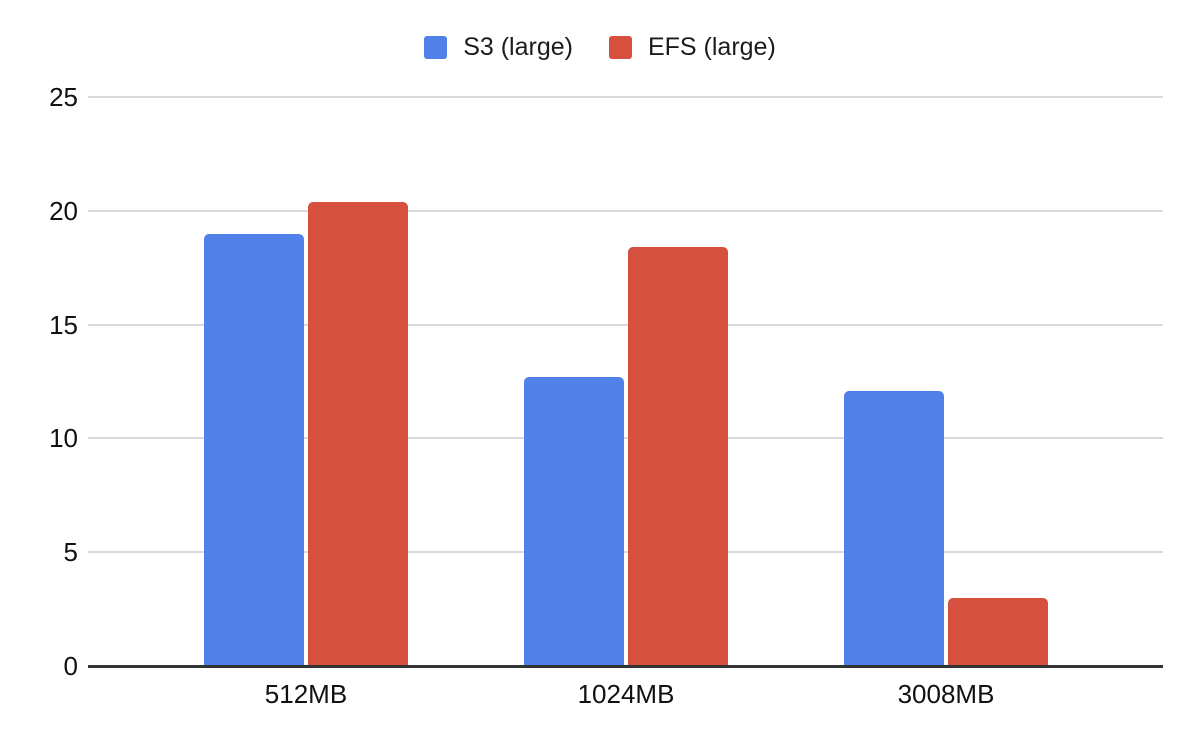 The image size is (1200, 740). I want to click on legend-item-s3-large: S3 (large), so click(498, 47).